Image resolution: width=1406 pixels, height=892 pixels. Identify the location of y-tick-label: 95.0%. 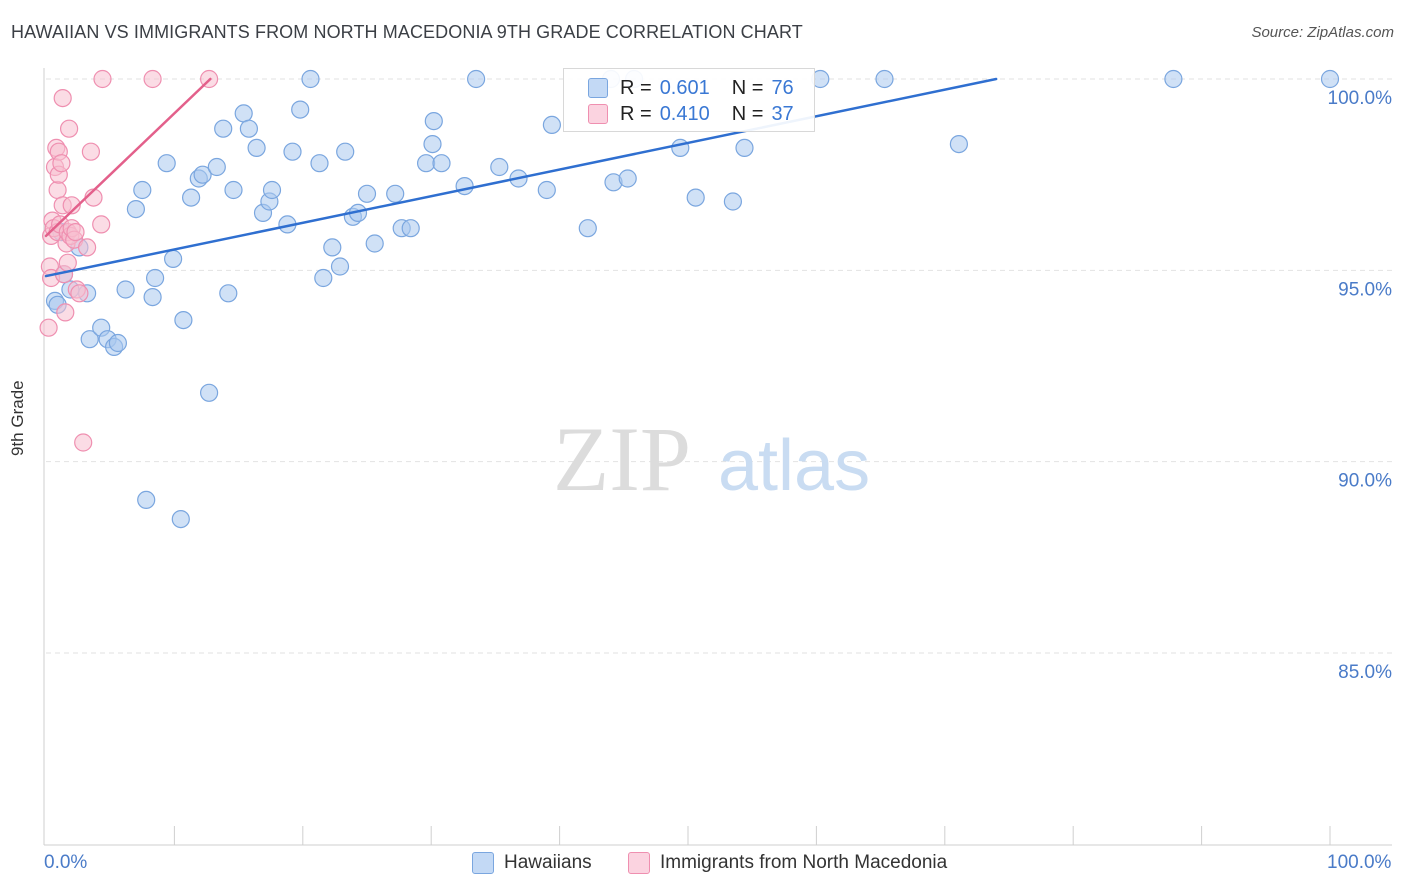
(1365, 289).